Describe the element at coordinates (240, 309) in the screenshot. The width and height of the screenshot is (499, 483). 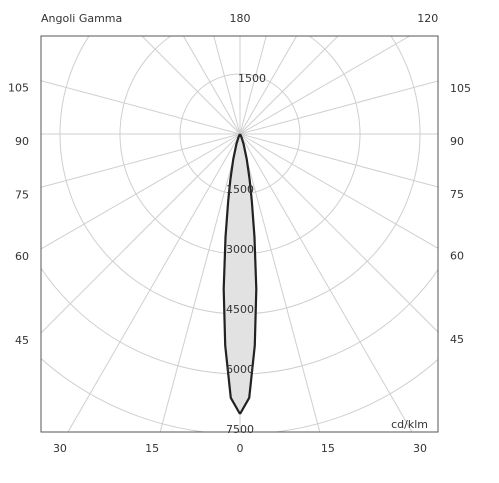
I see `r-tick-label: 4500` at that location.